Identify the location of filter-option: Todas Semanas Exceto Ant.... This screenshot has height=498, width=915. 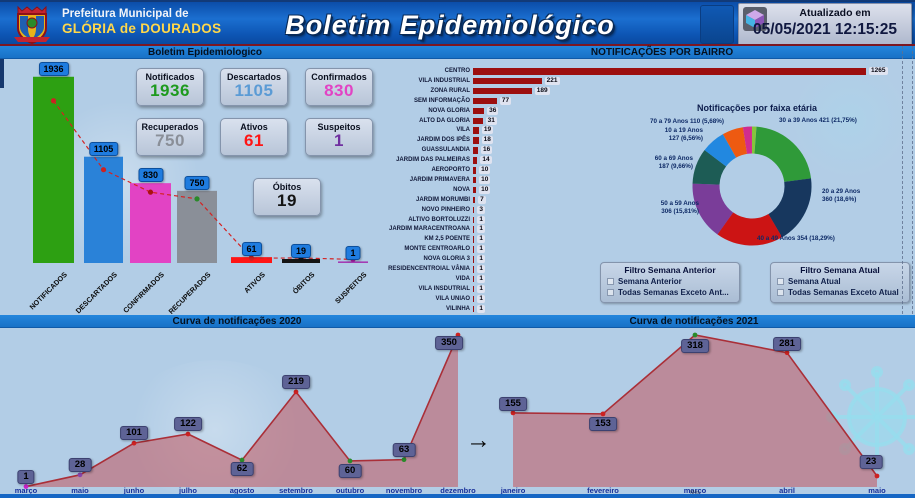
(673, 292).